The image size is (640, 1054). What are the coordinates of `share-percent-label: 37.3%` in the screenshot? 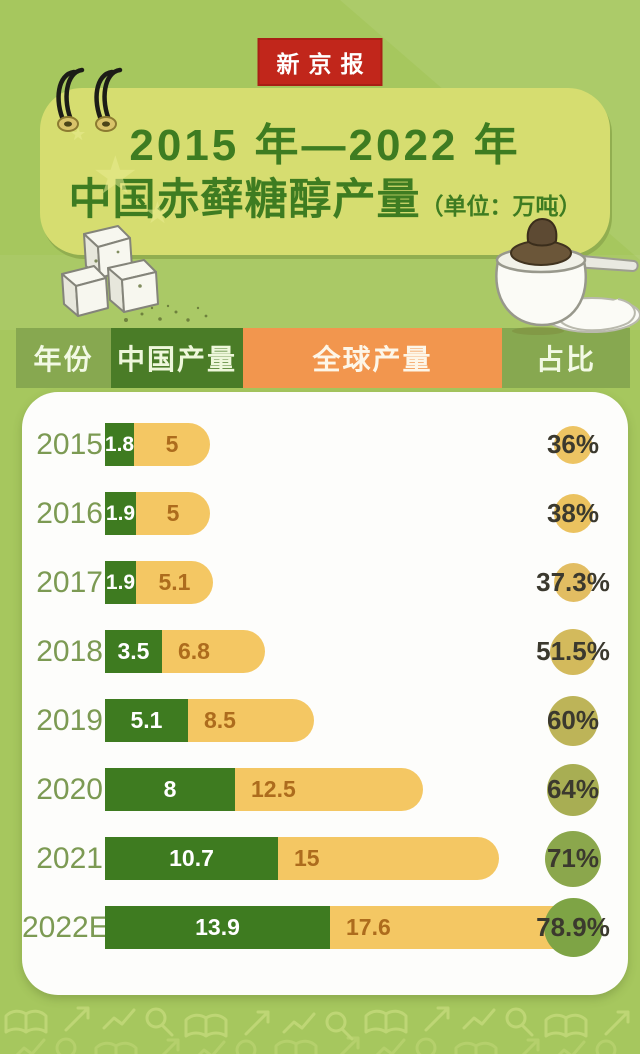 It's located at (573, 582).